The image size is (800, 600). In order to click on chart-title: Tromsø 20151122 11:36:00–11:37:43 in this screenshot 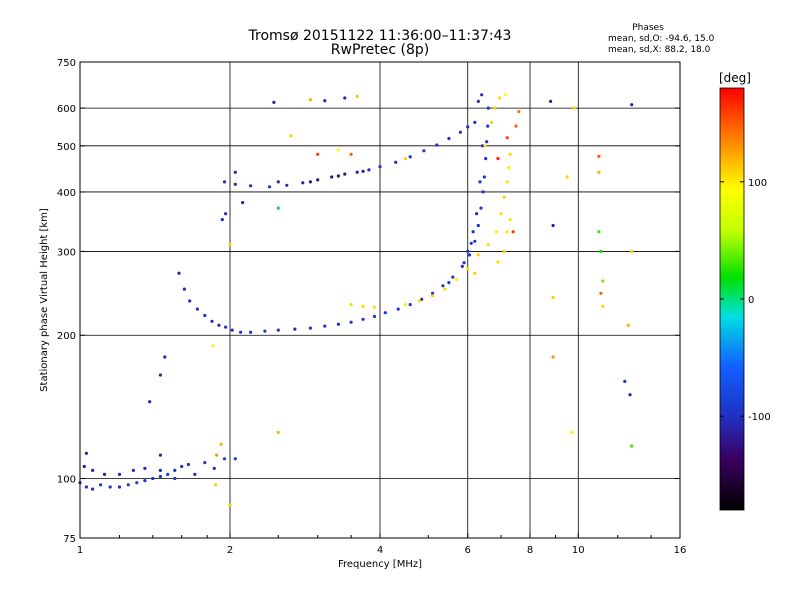, I will do `click(380, 36)`.